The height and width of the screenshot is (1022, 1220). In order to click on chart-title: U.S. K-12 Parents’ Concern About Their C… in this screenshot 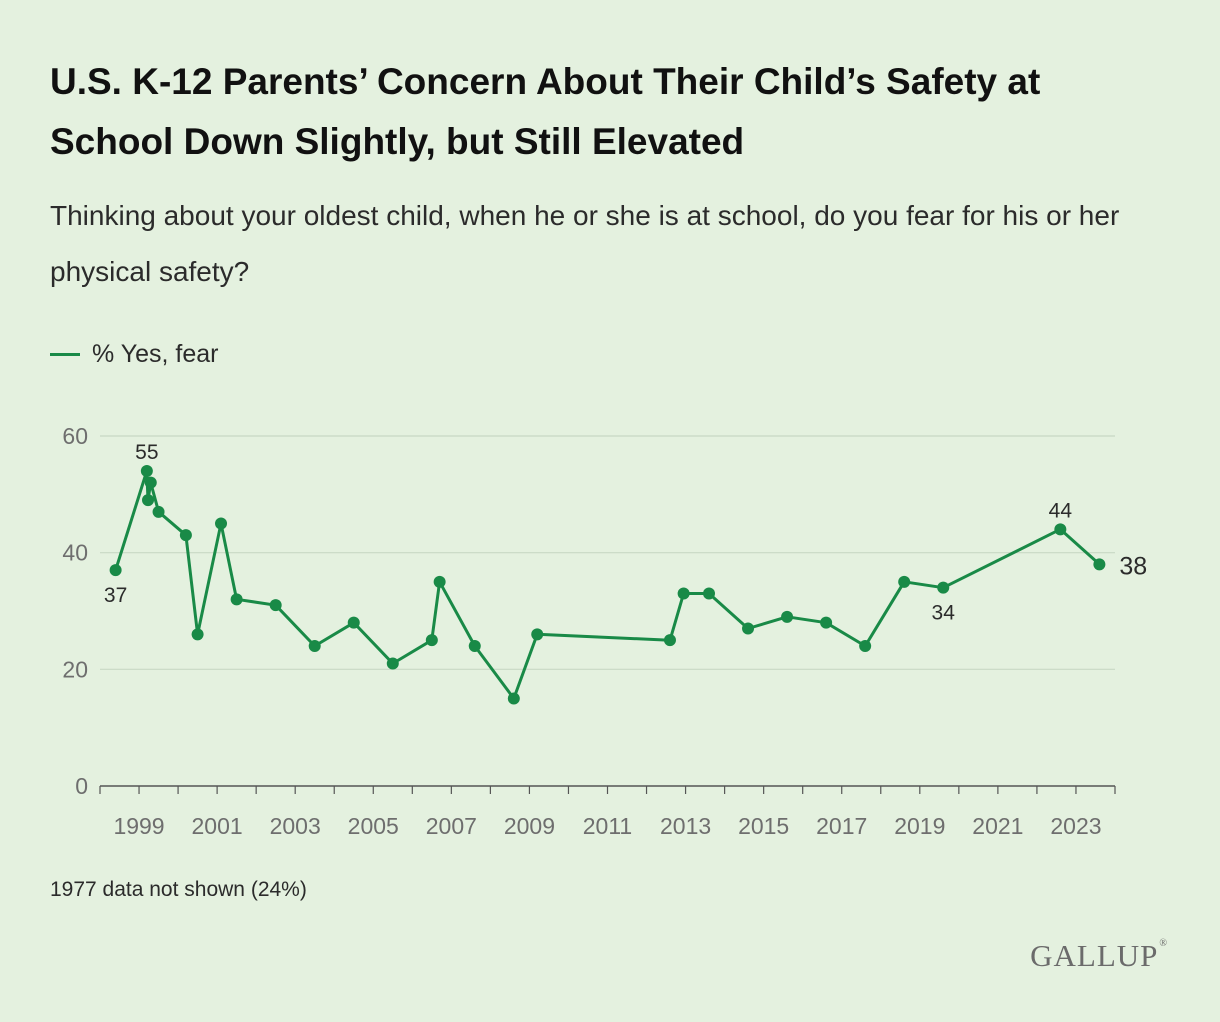, I will do `click(545, 111)`.